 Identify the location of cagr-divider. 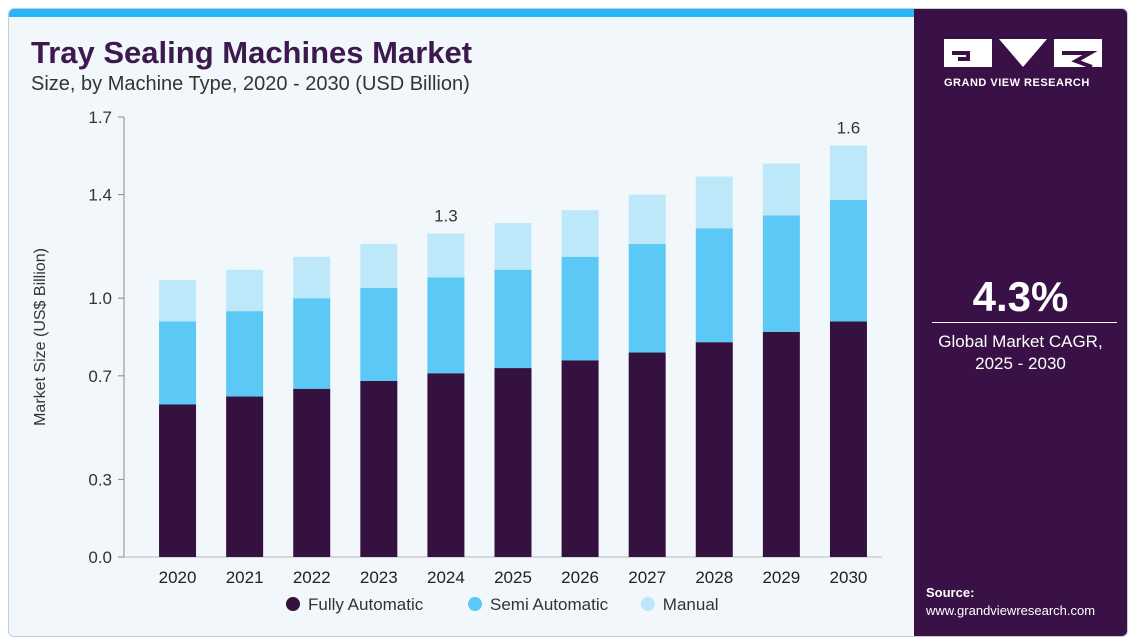
(1024, 322).